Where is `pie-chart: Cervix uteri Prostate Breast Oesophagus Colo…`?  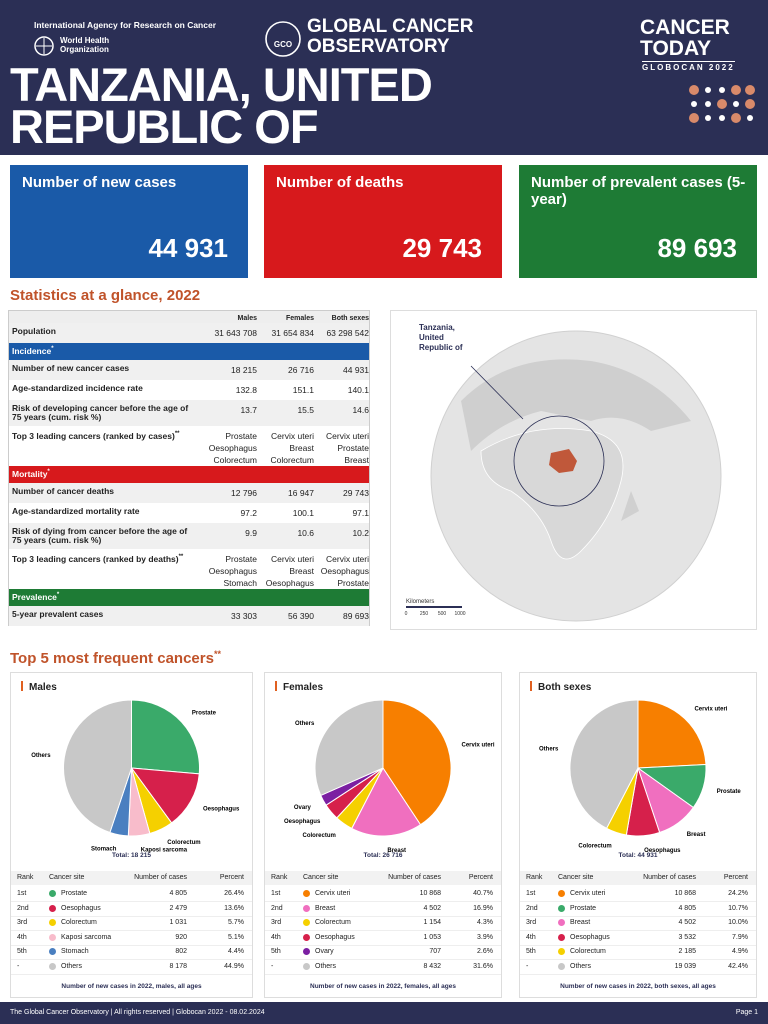
pie-chart: Cervix uteri Prostate Breast Oesophagus Colo… is located at coordinates (640, 779).